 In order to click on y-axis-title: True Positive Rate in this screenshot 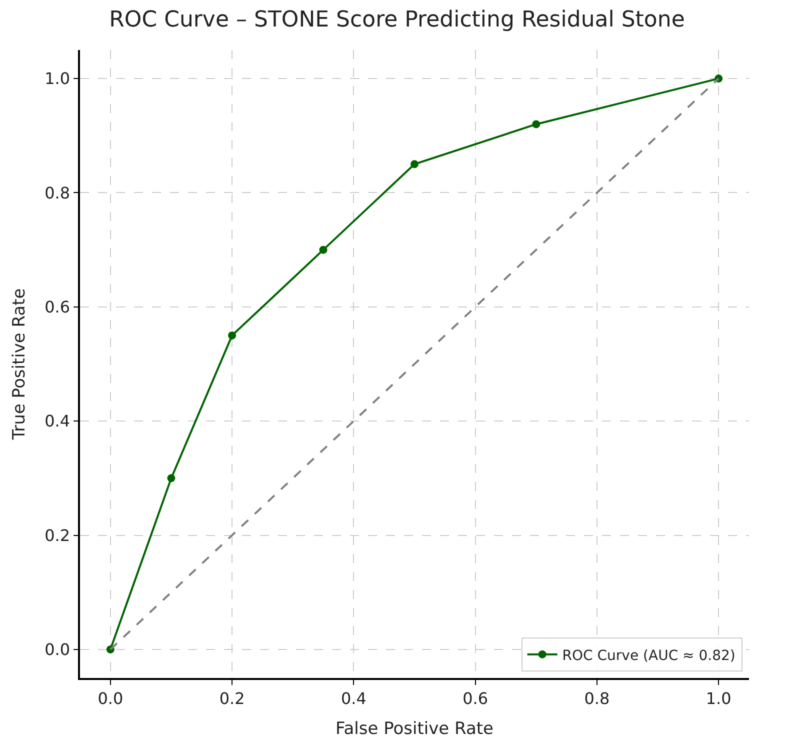, I will do `click(20, 364)`.